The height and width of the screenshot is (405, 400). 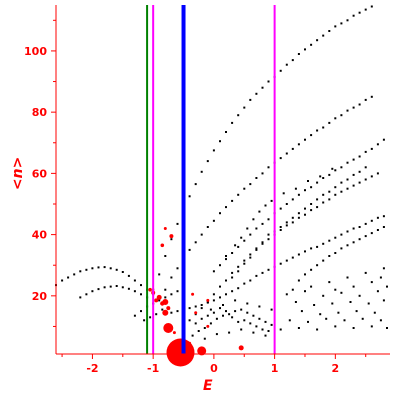 I want to click on y-tick-label: 40, so click(x=40, y=235).